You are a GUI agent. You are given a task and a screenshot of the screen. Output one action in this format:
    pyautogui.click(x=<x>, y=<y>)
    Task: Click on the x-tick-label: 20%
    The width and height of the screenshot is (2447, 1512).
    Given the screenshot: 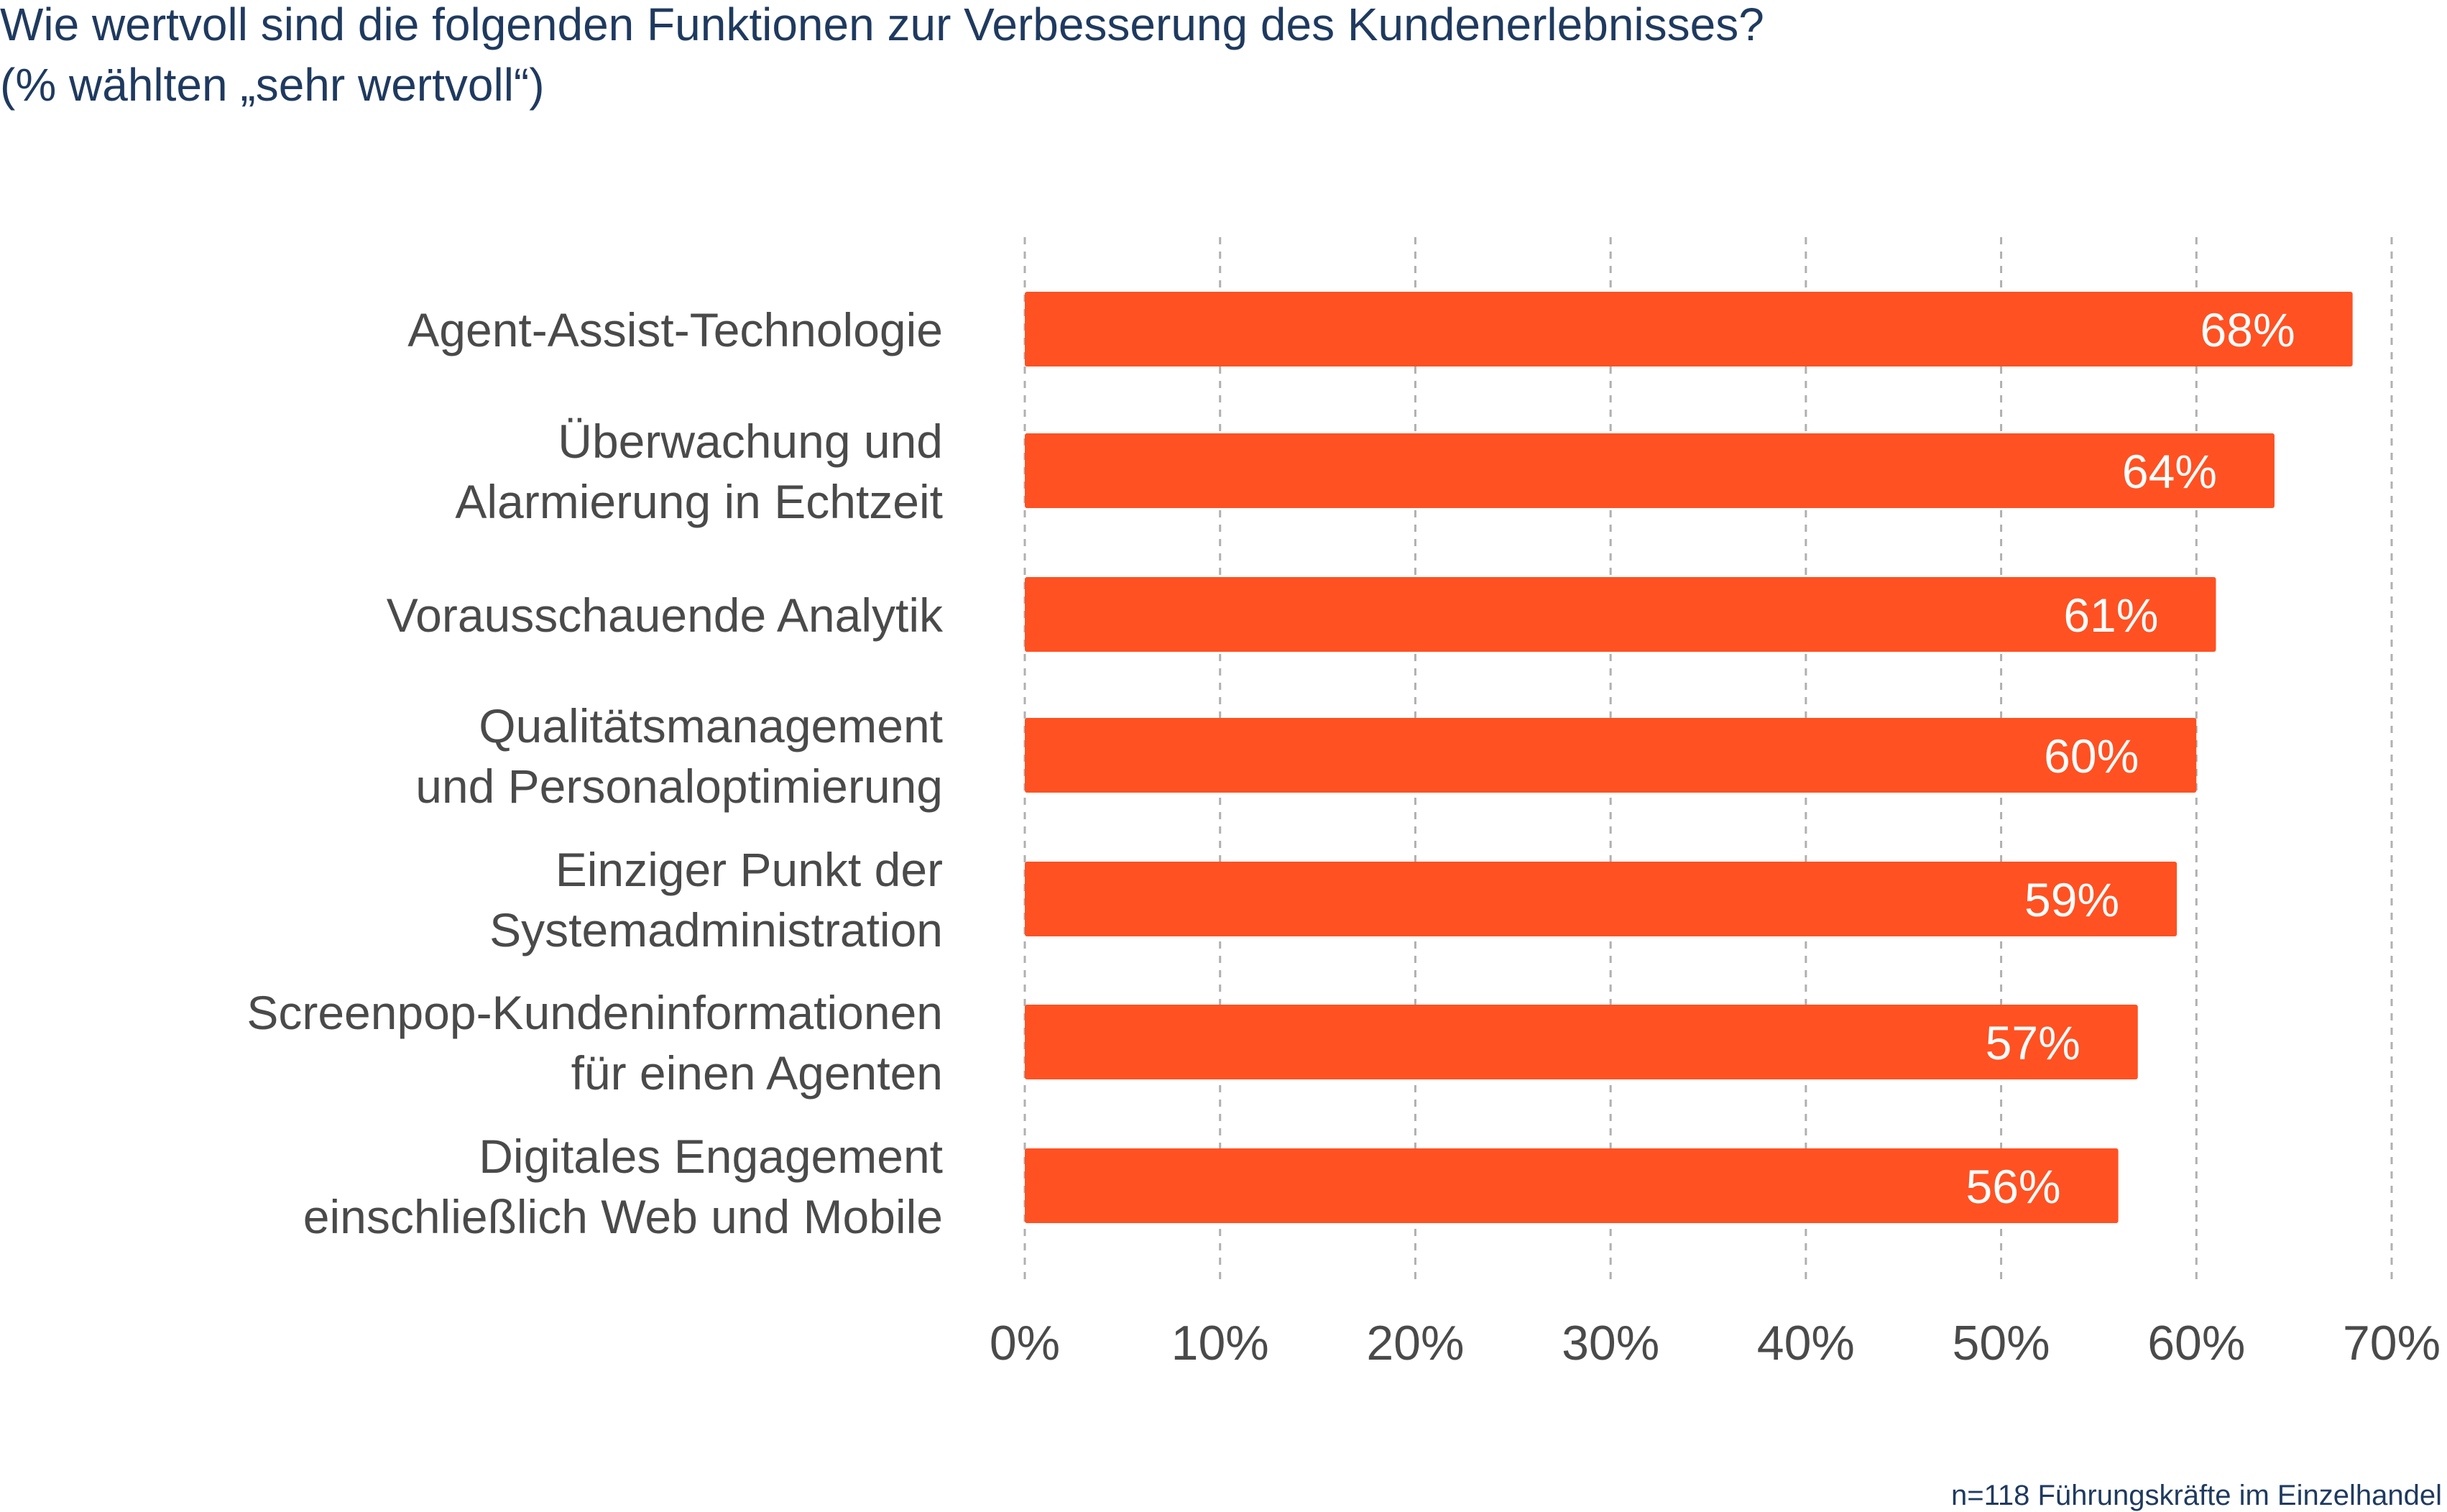 What is the action you would take?
    pyautogui.click(x=1415, y=1343)
    